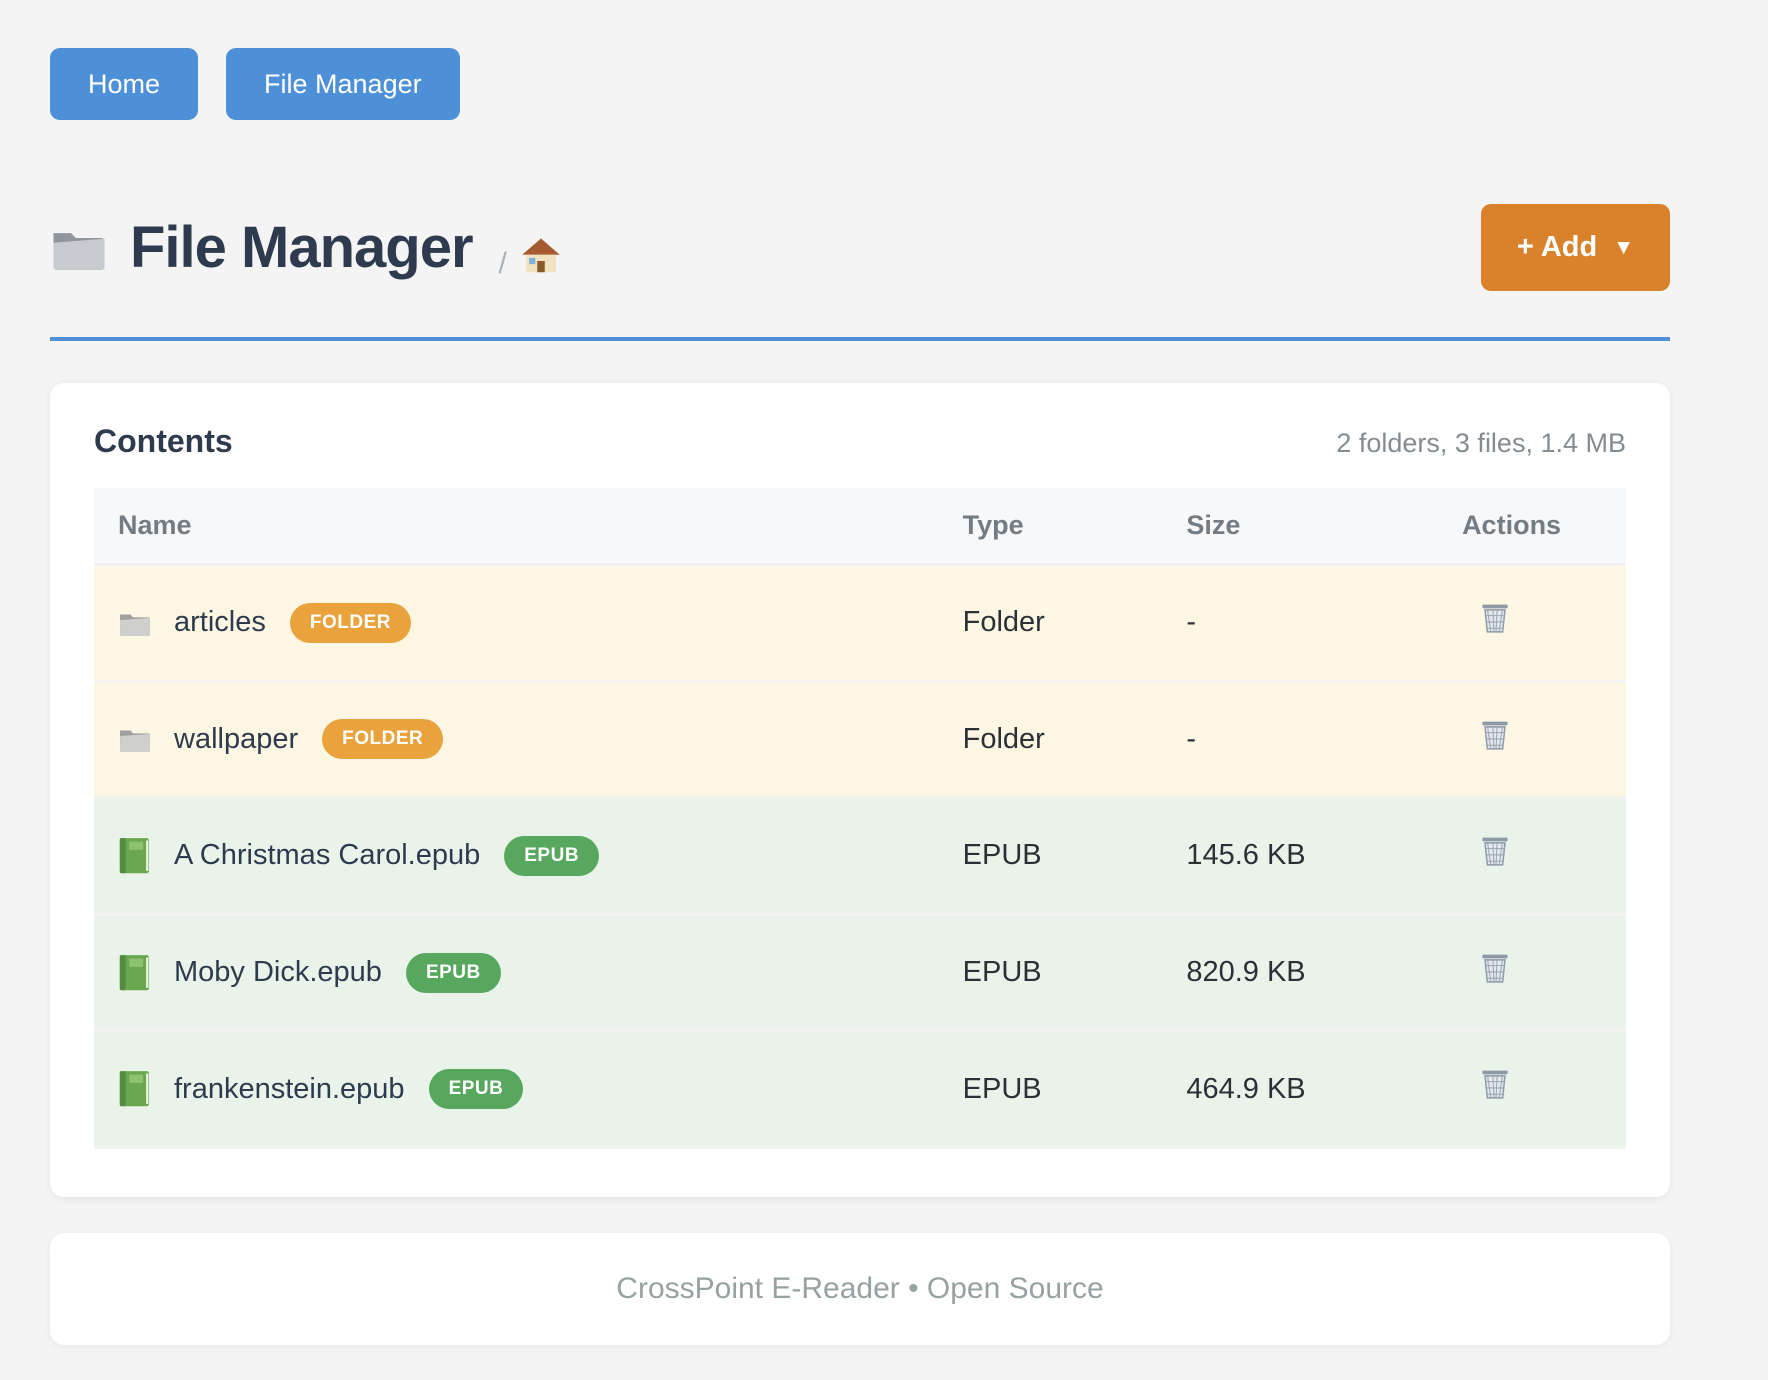  I want to click on header-divider, so click(860, 339).